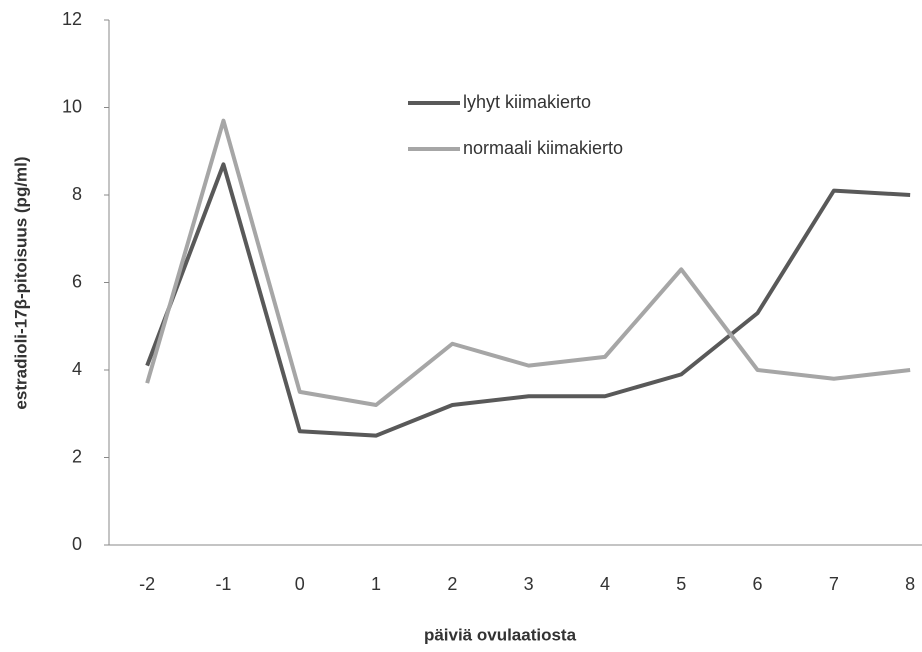 This screenshot has width=922, height=652. What do you see at coordinates (500, 634) in the screenshot?
I see `x-axis-label: päiviä ovulaatiosta` at bounding box center [500, 634].